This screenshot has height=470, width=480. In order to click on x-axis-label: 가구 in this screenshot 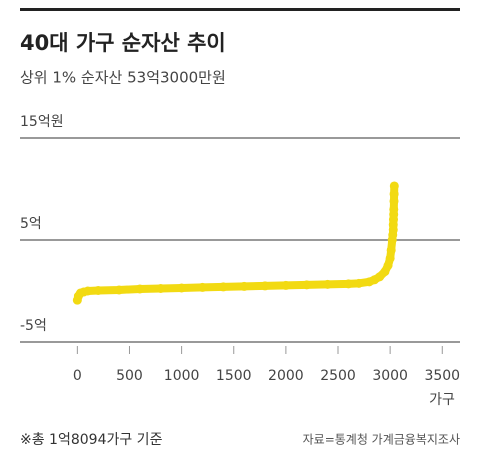, I will do `click(442, 400)`.